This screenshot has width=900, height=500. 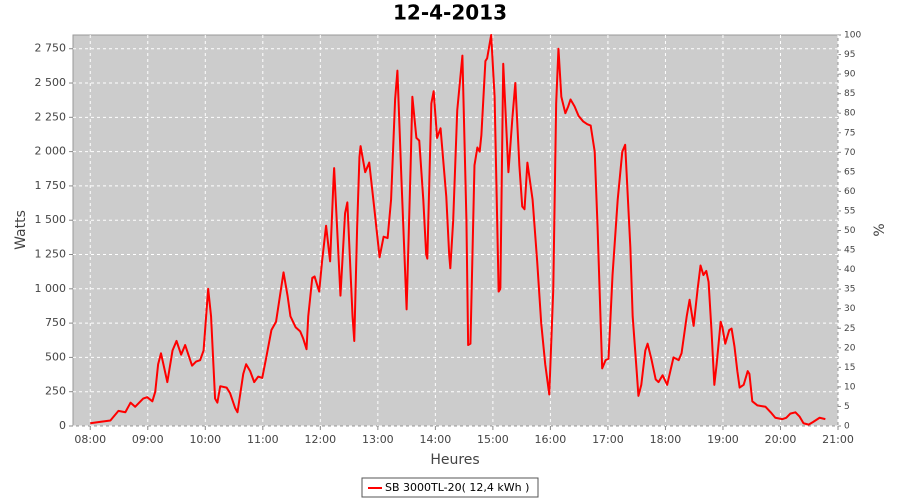 I want to click on y2-tick-label: 45, so click(x=849, y=251).